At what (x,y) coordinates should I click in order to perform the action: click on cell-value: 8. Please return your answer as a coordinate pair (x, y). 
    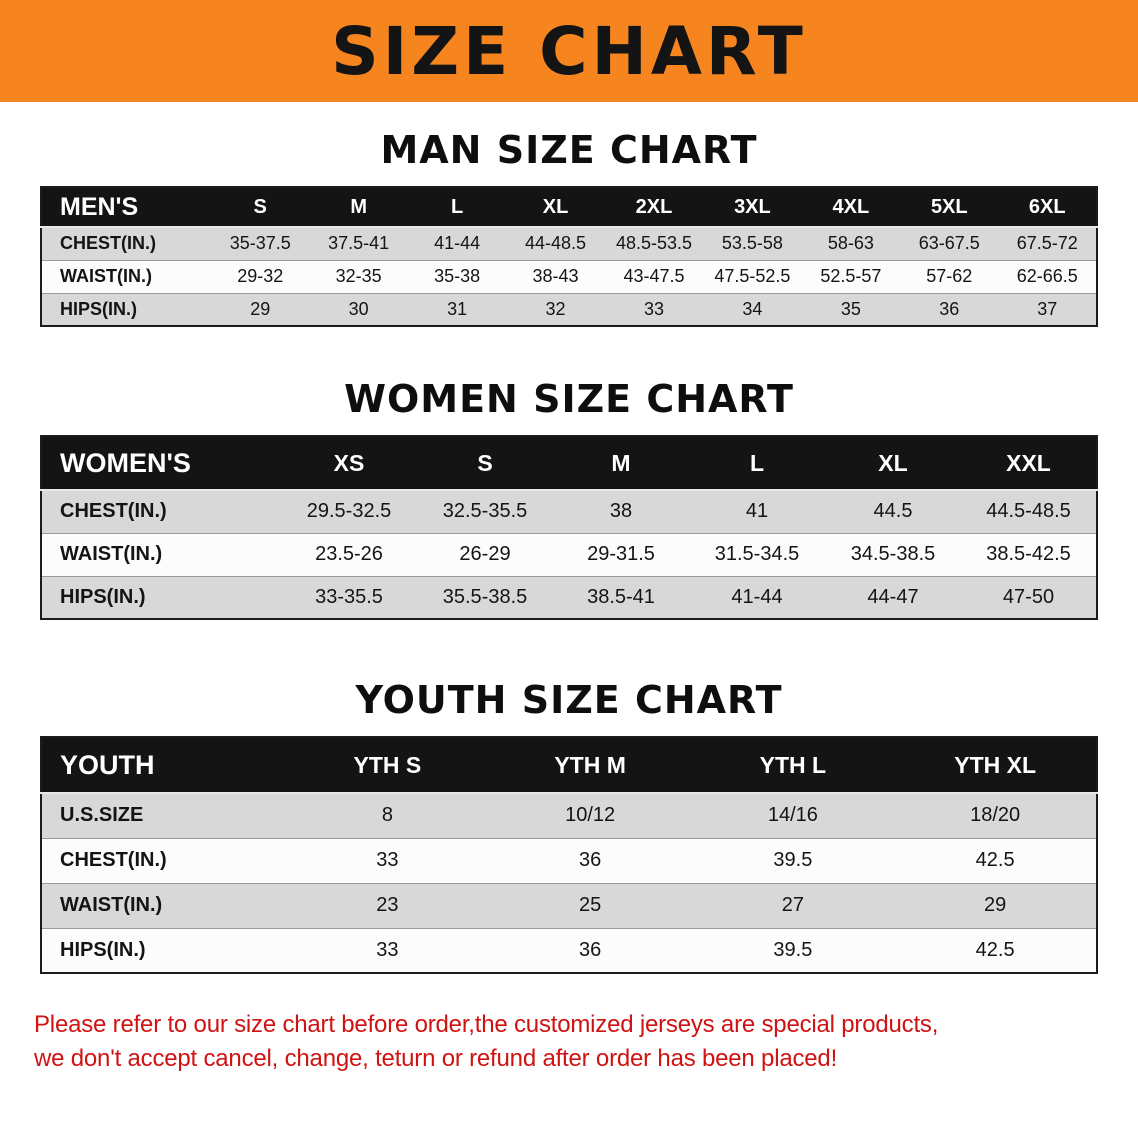
    Looking at the image, I should click on (387, 815).